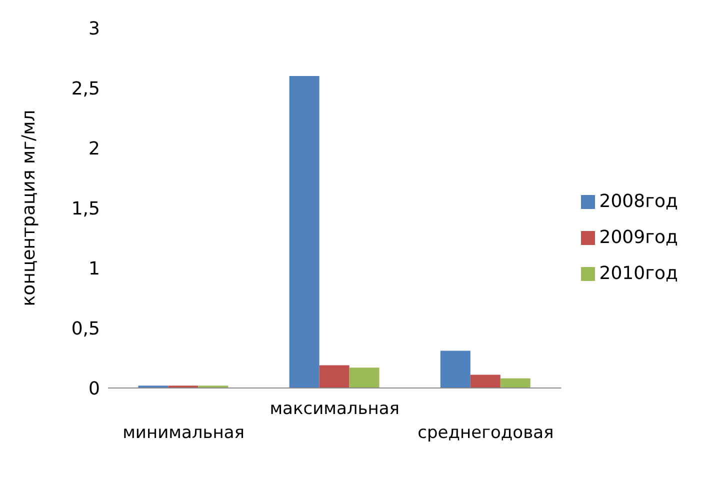  I want to click on y-tick-label: 1, so click(94, 269).